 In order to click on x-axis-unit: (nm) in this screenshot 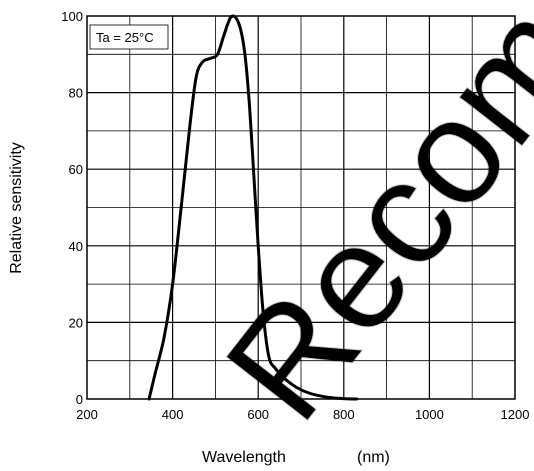, I will do `click(373, 457)`.